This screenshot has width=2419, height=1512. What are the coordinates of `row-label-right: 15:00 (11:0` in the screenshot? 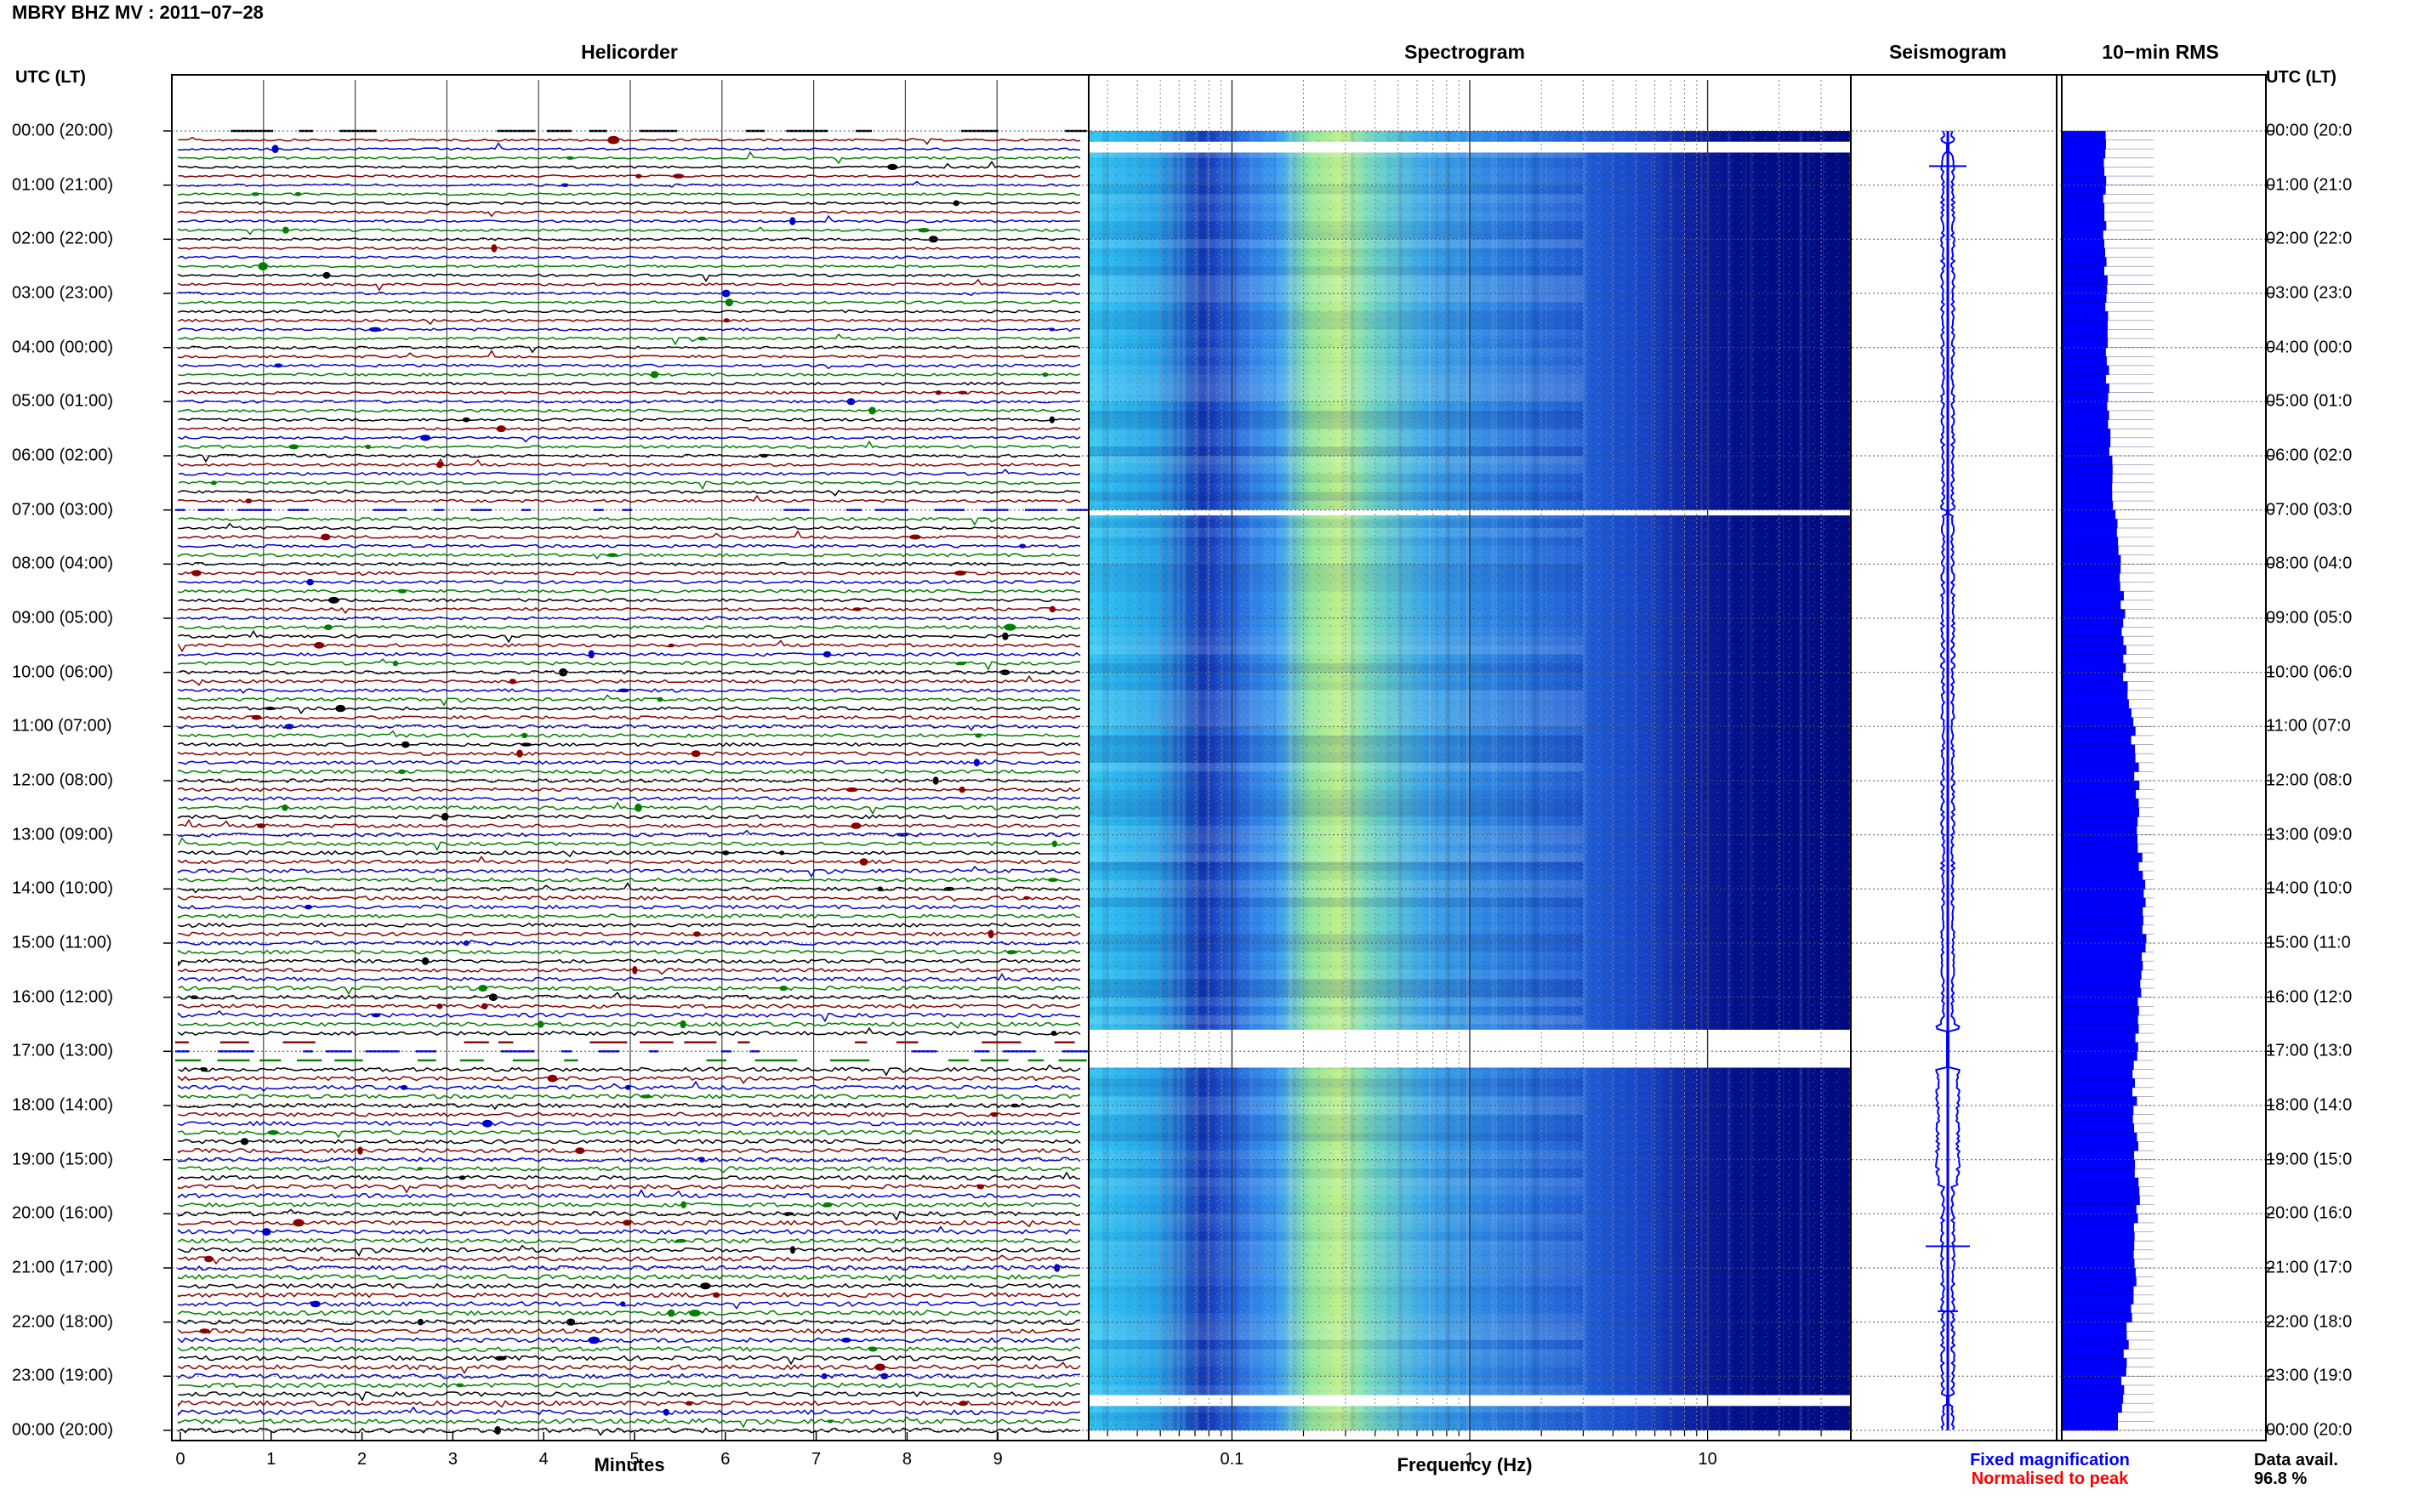 It's located at (2308, 942).